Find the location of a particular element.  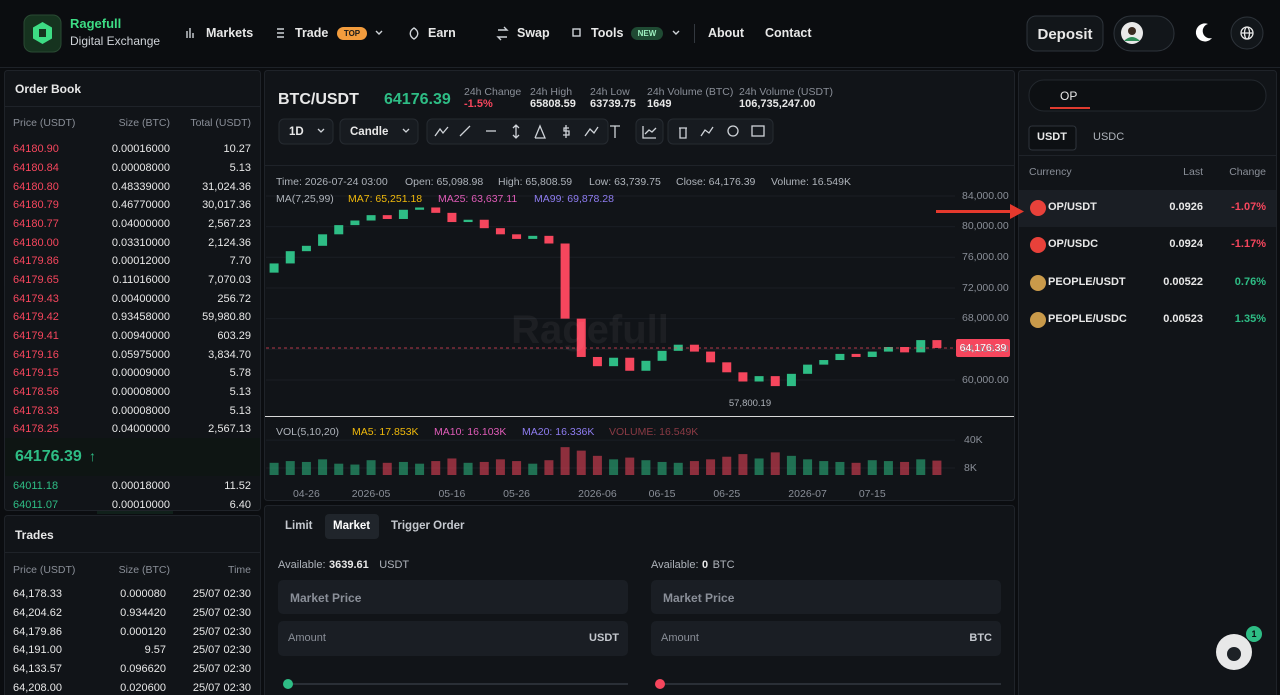

stat-label: 24h Low is located at coordinates (610, 91).